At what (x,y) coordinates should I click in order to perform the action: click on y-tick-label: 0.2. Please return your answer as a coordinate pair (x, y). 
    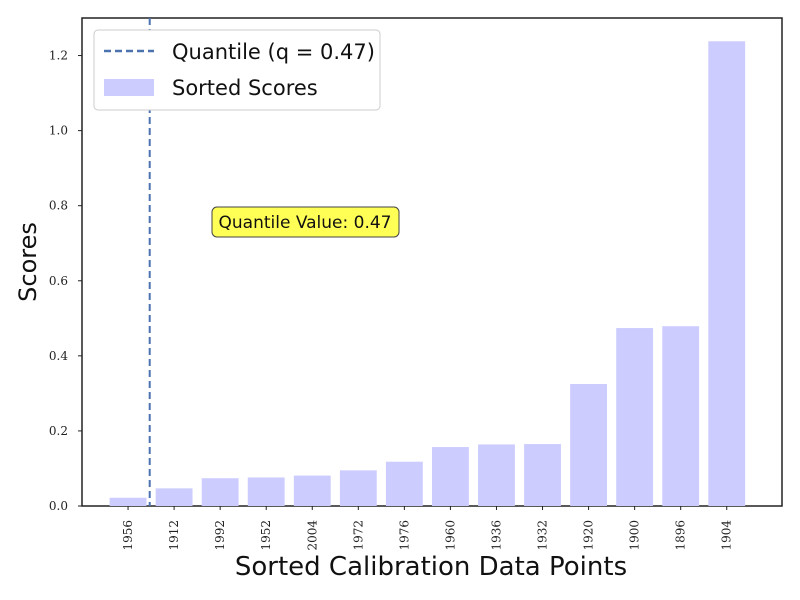
    Looking at the image, I should click on (58, 431).